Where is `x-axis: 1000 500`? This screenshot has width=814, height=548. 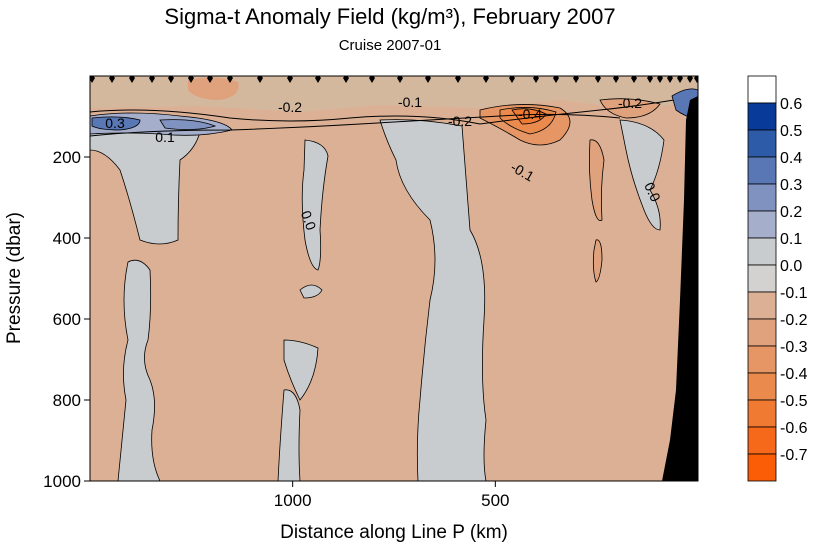 x-axis: 1000 500 is located at coordinates (392, 495).